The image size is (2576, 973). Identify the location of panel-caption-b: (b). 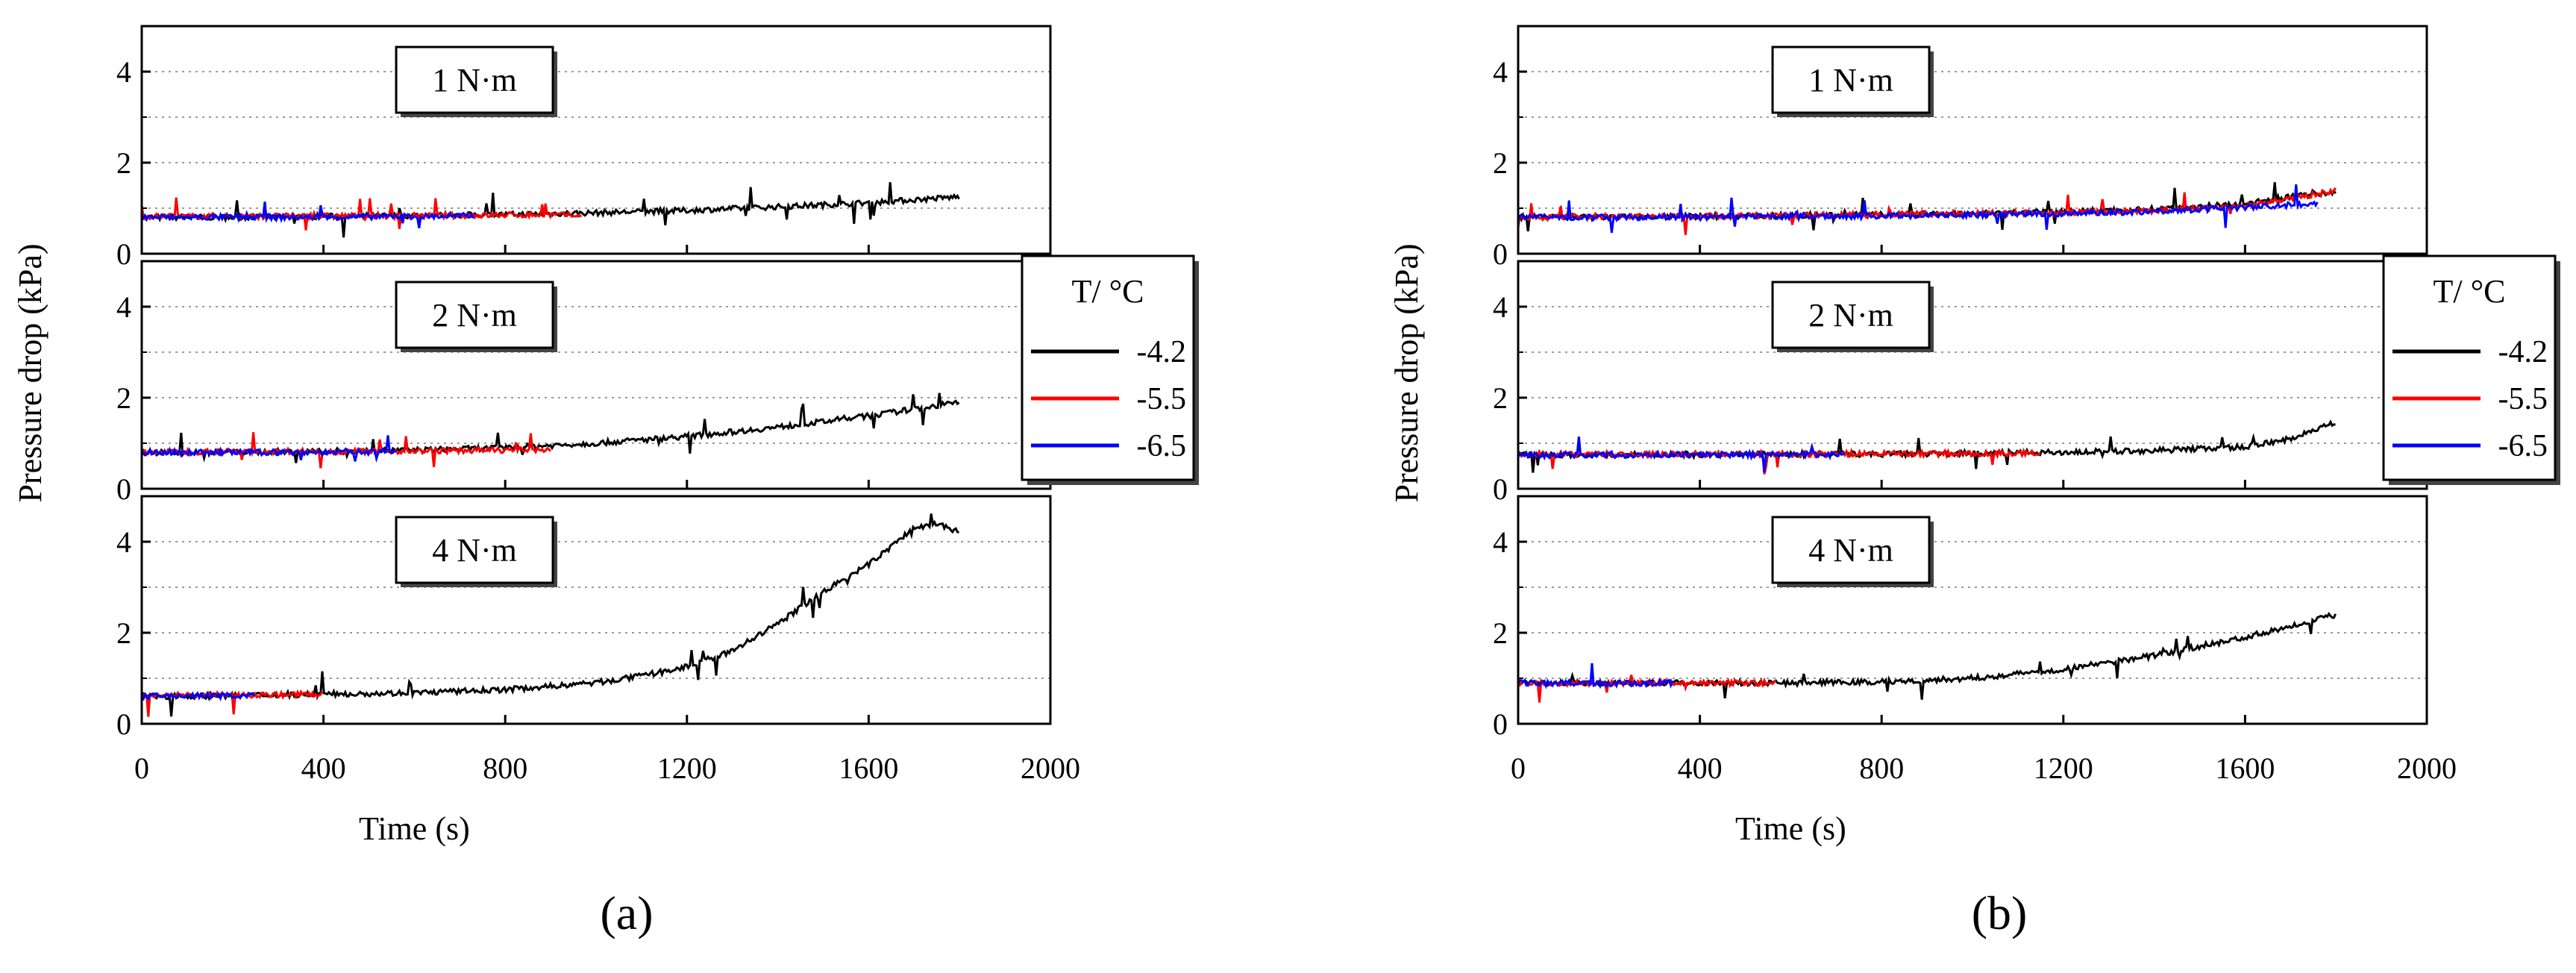
(2000, 912).